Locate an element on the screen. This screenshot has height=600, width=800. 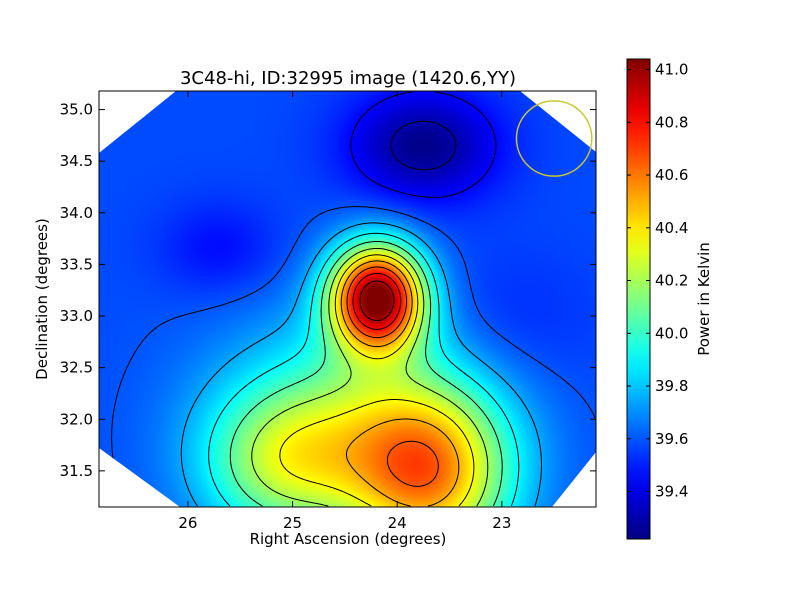
y-tick-label: 34.5 is located at coordinates (76, 161).